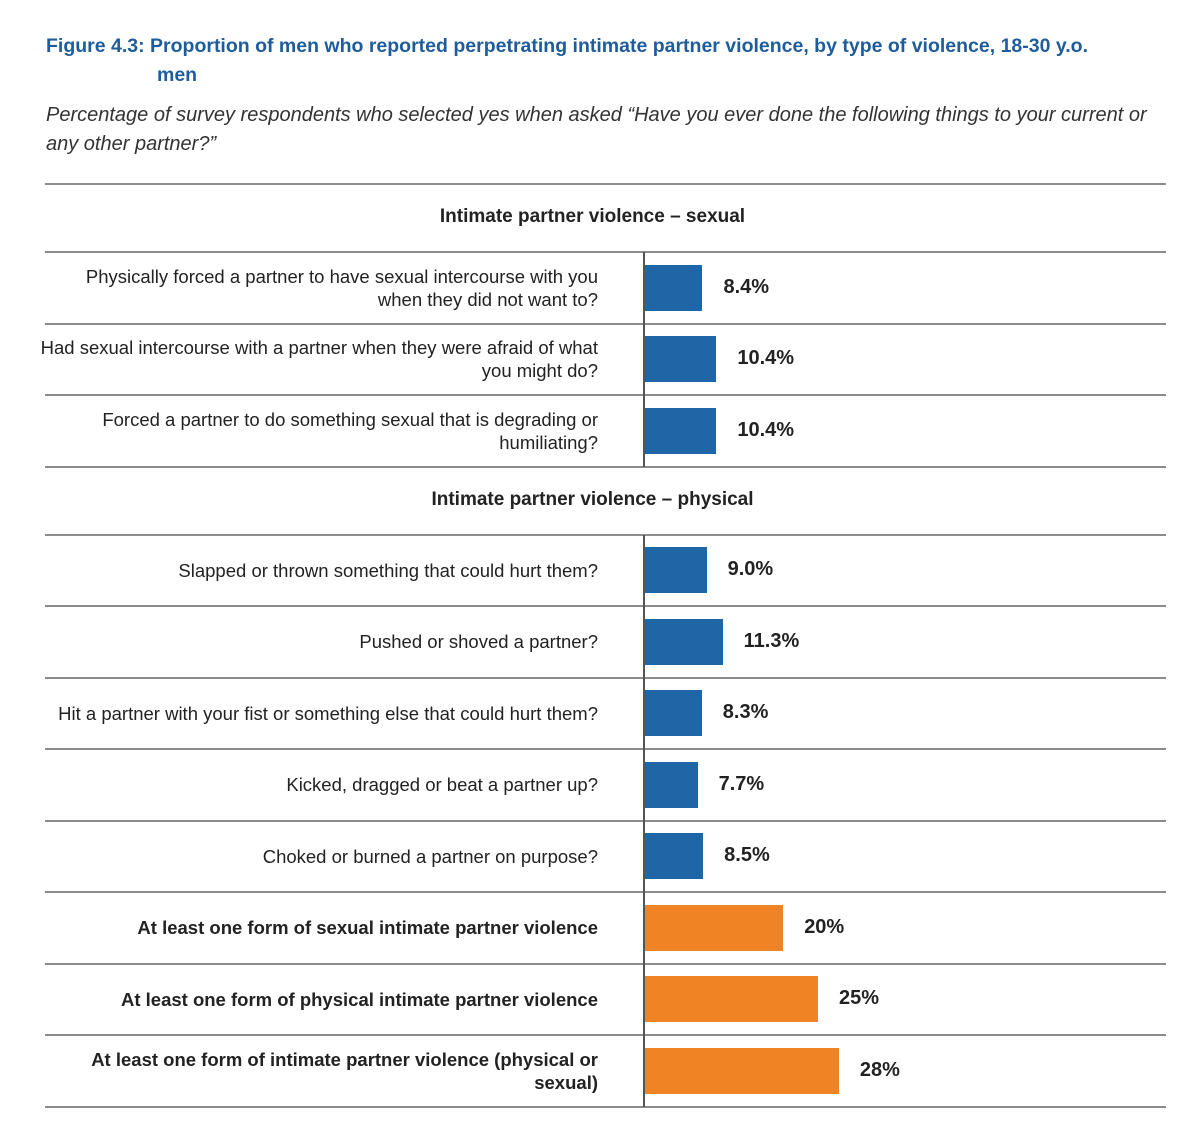 This screenshot has height=1145, width=1200. Describe the element at coordinates (750, 569) in the screenshot. I see `value-label: 9.0%` at that location.